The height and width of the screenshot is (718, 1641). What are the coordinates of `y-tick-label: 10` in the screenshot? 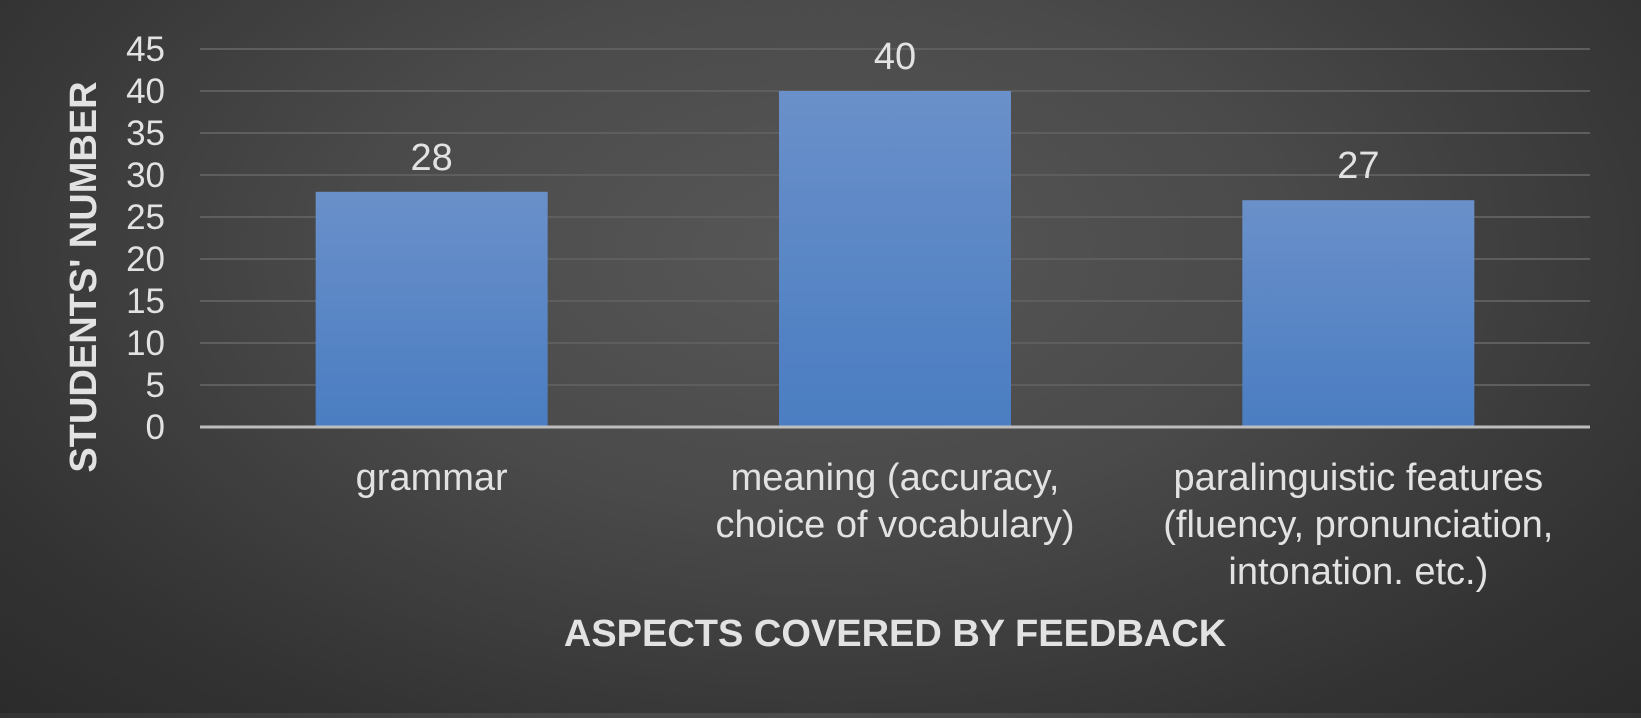 It's located at (145, 343).